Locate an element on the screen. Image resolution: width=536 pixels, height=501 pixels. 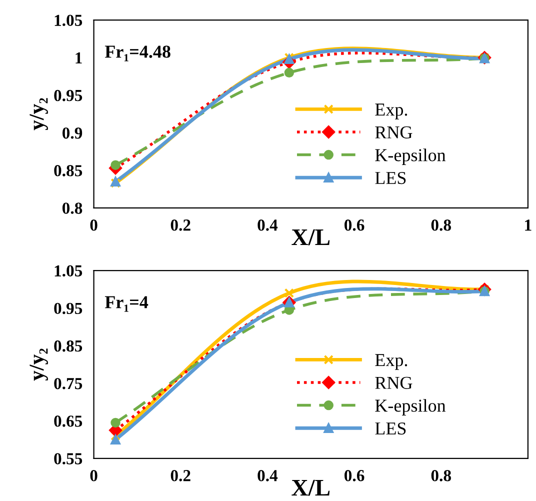
x-tick-label: 1 is located at coordinates (528, 225).